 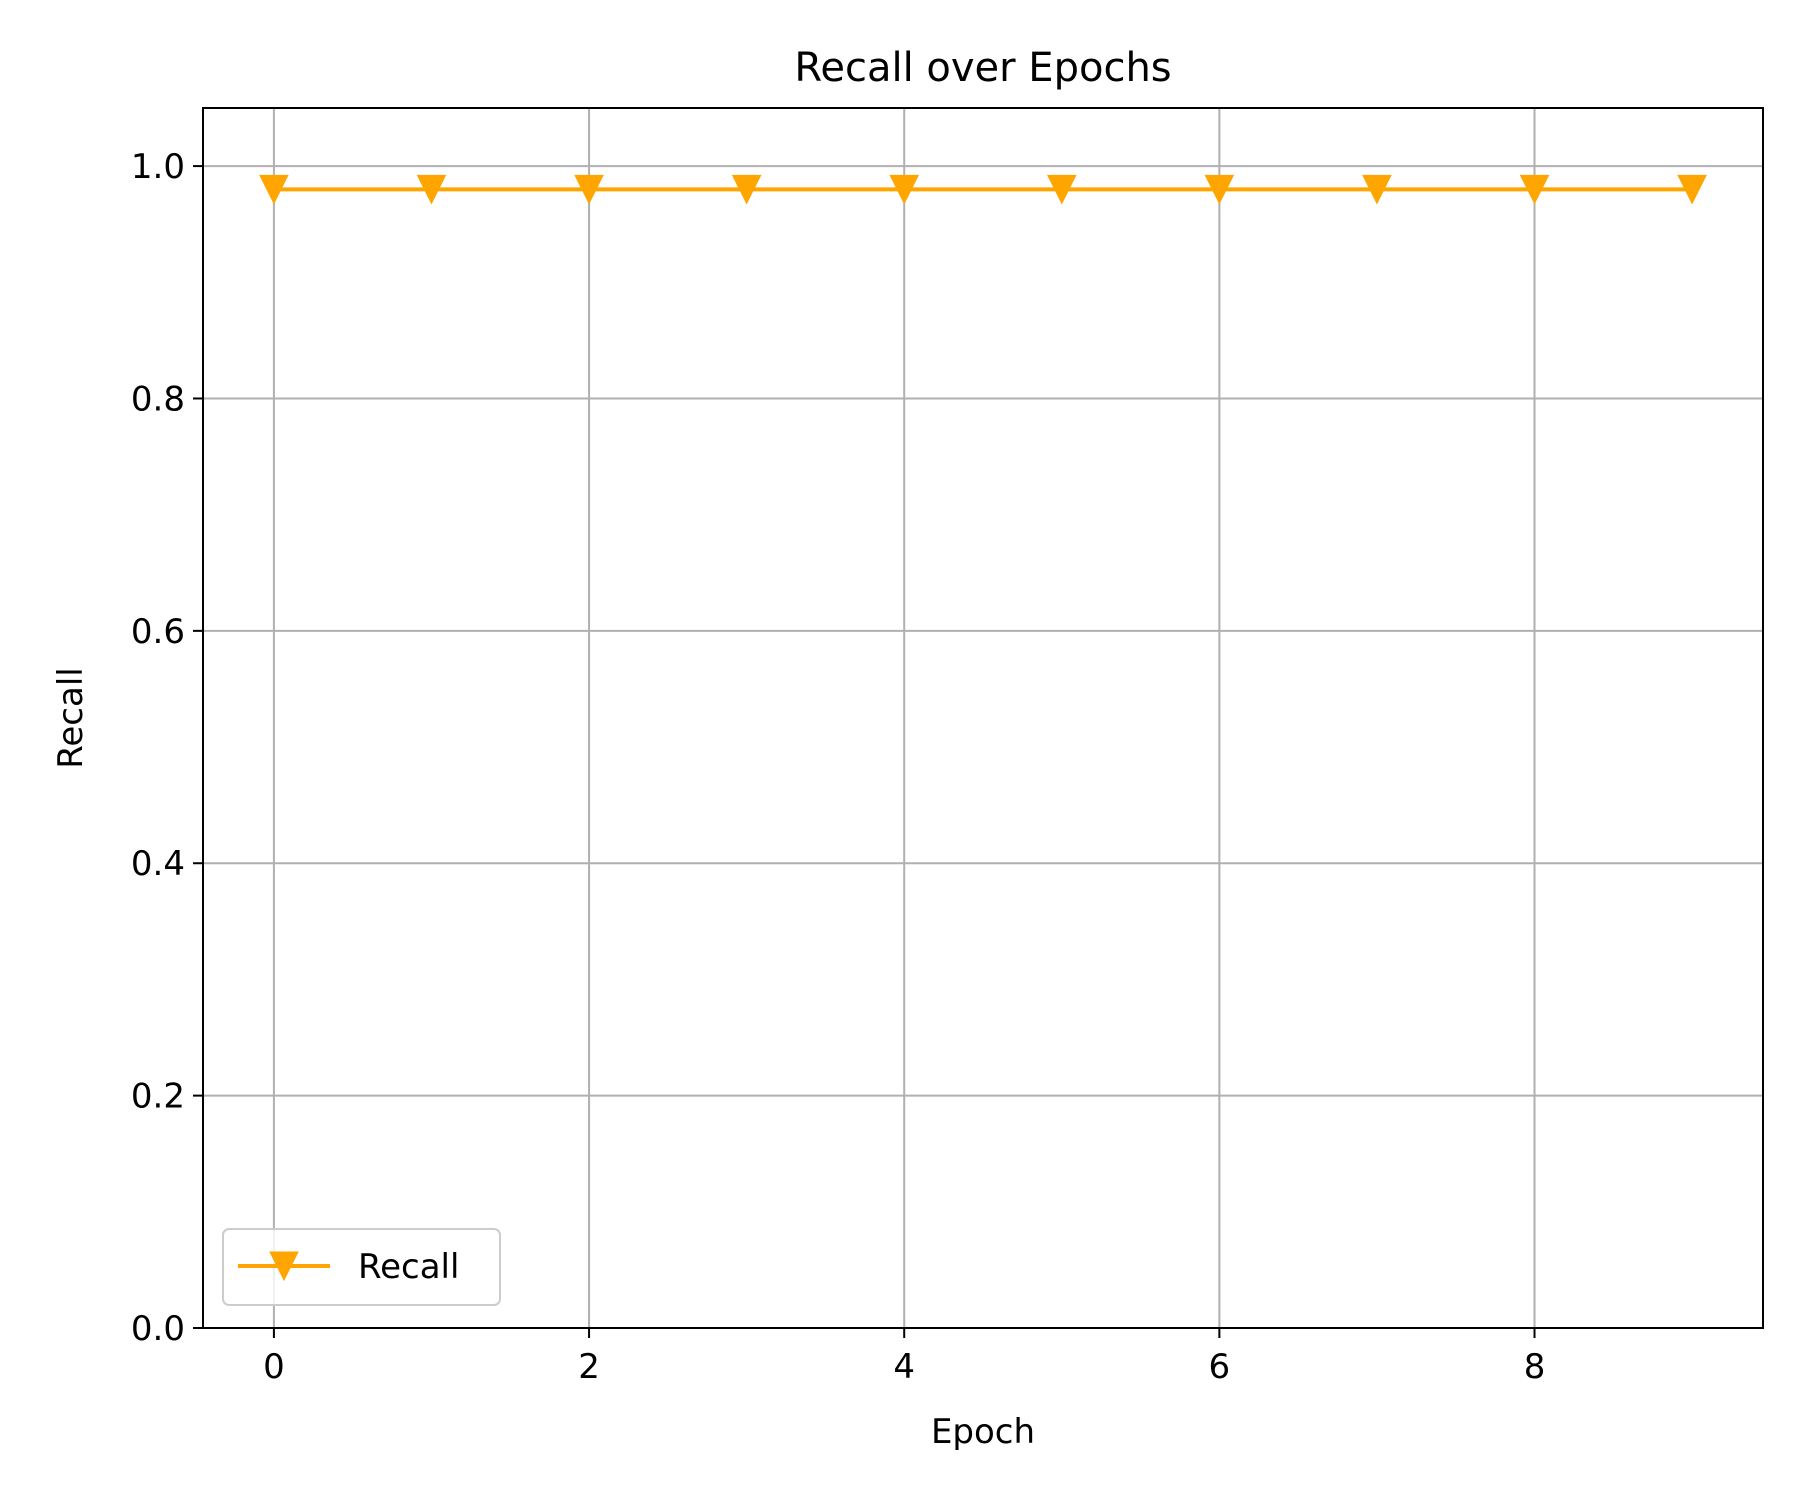 What do you see at coordinates (158, 864) in the screenshot?
I see `y-tick-label: 0.4` at bounding box center [158, 864].